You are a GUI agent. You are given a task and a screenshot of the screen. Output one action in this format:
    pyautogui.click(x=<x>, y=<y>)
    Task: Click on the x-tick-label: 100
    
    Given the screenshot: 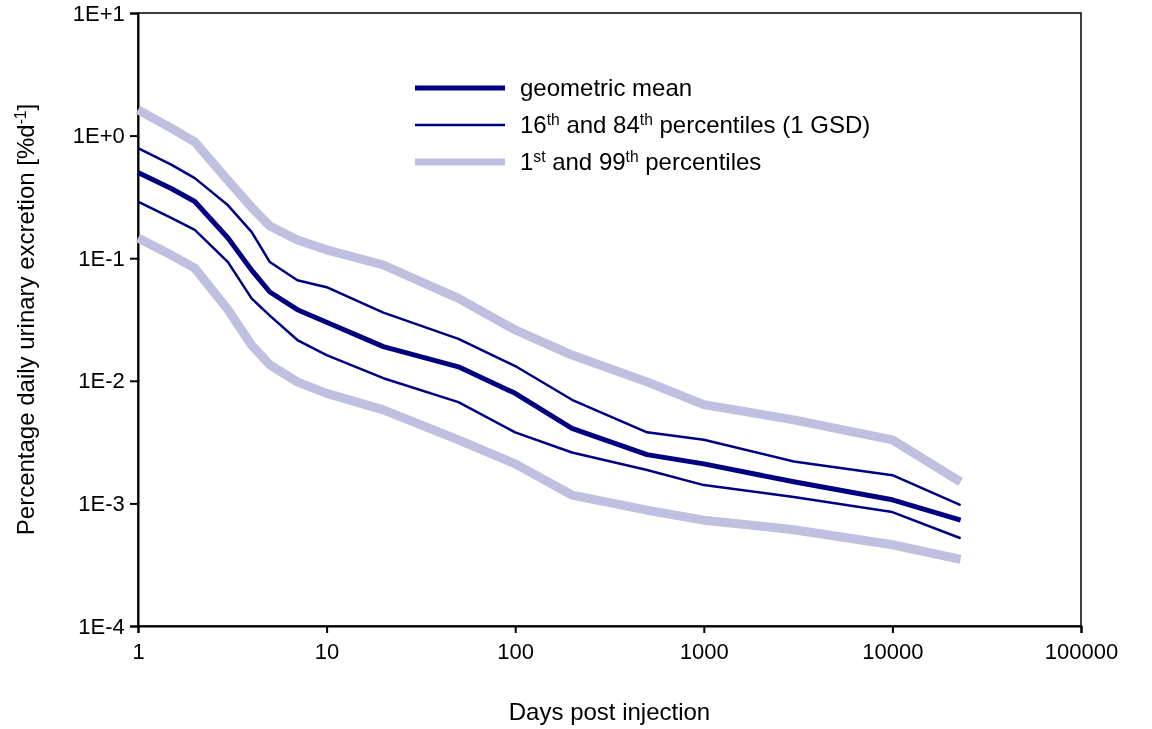 What is the action you would take?
    pyautogui.click(x=516, y=652)
    